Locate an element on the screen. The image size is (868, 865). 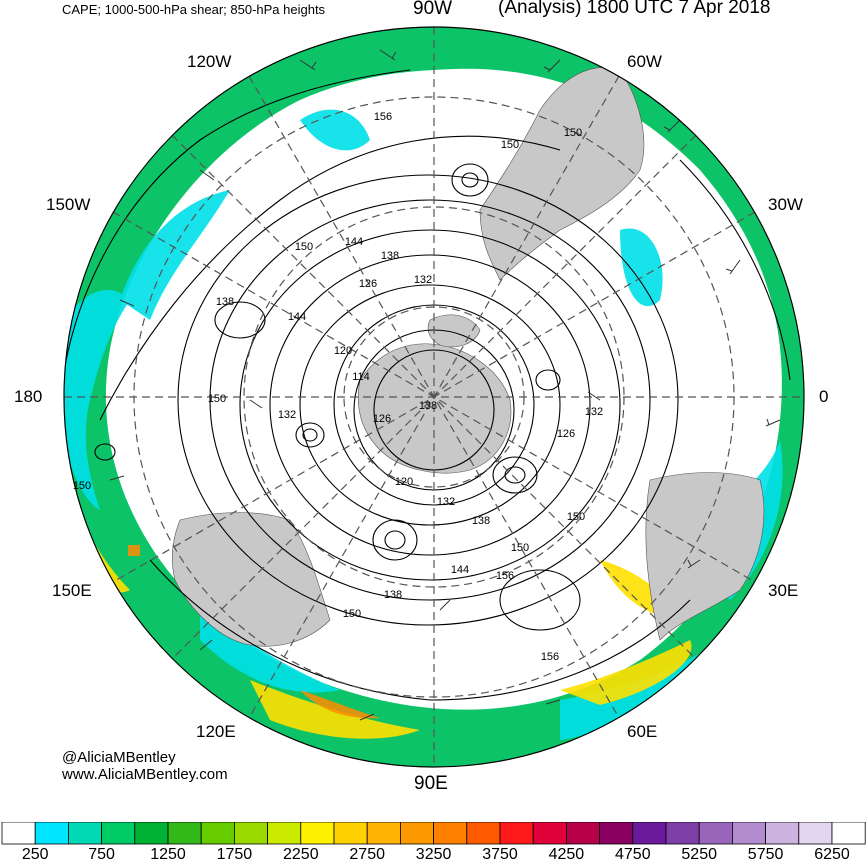
lon-label-0: 0 is located at coordinates (824, 396).